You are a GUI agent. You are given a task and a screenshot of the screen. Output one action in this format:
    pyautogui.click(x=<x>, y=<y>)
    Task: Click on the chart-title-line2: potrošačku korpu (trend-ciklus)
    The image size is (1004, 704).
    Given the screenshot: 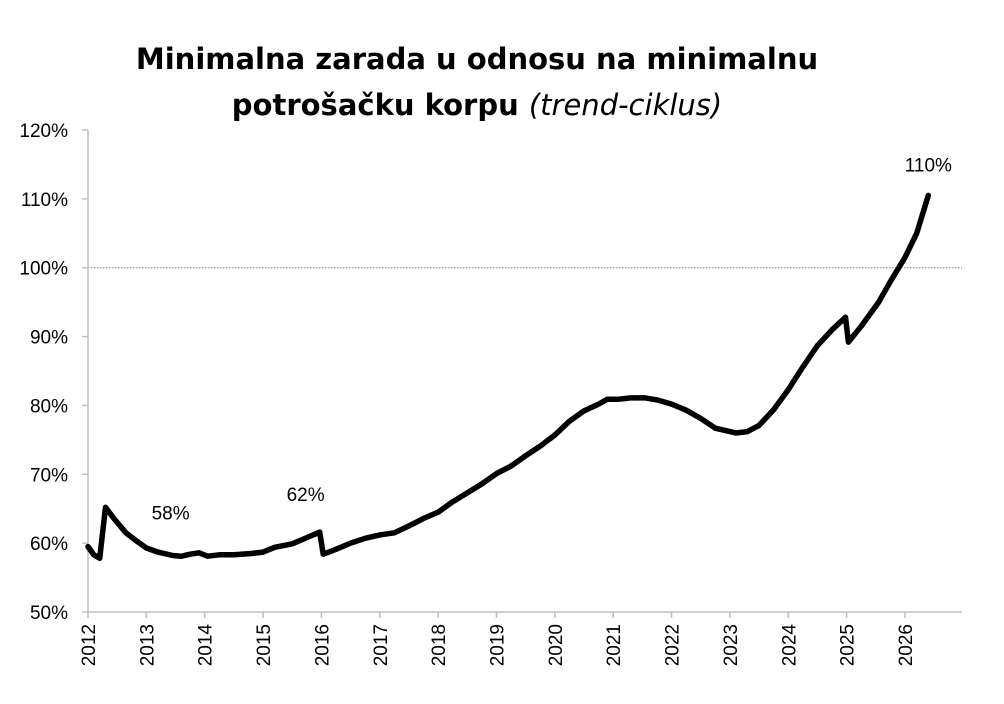 What is the action you would take?
    pyautogui.click(x=477, y=105)
    